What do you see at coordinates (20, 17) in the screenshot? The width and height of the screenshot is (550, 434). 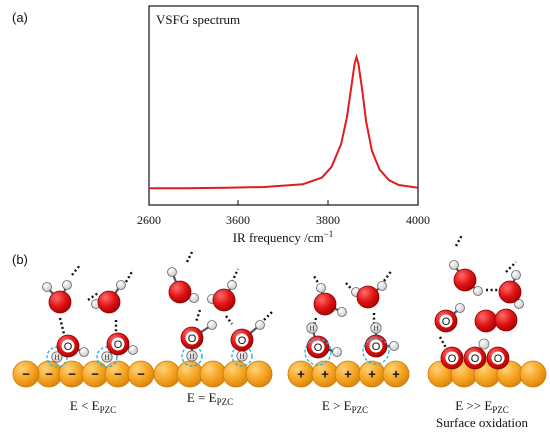 I see `panel-a-label: (a)` at bounding box center [20, 17].